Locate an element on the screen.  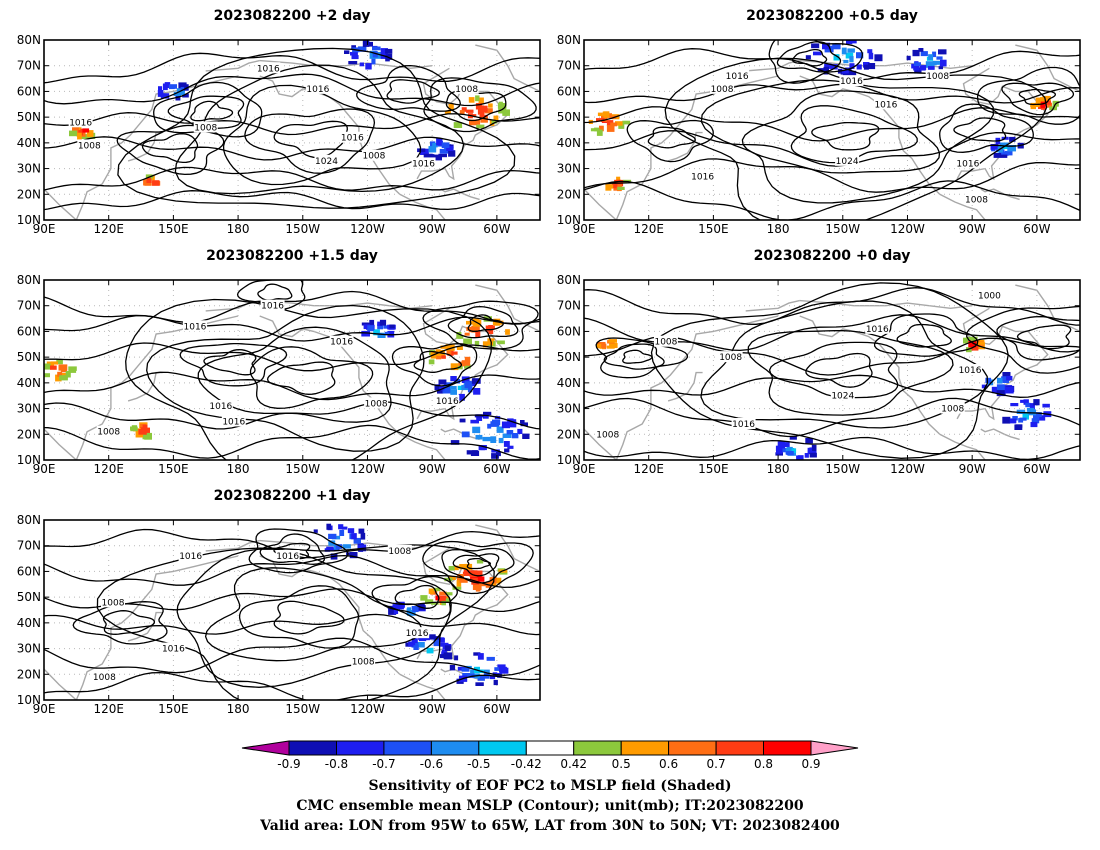
contour-labels: 1016 1016 1008 1008 1016 1016 1008 1008 is located at coordinates (261, 613).